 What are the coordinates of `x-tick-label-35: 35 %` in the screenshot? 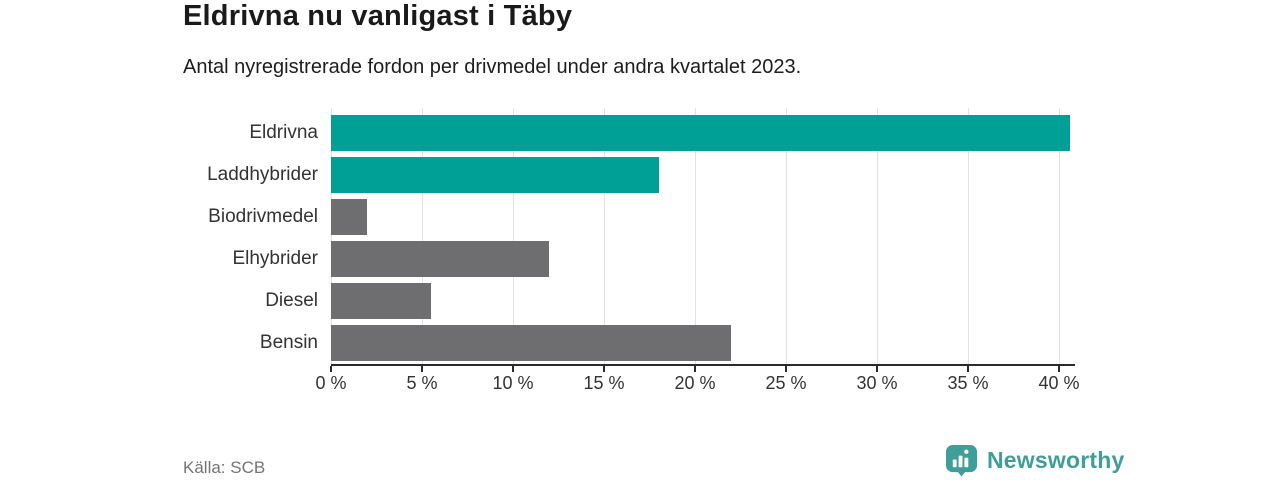 It's located at (968, 383).